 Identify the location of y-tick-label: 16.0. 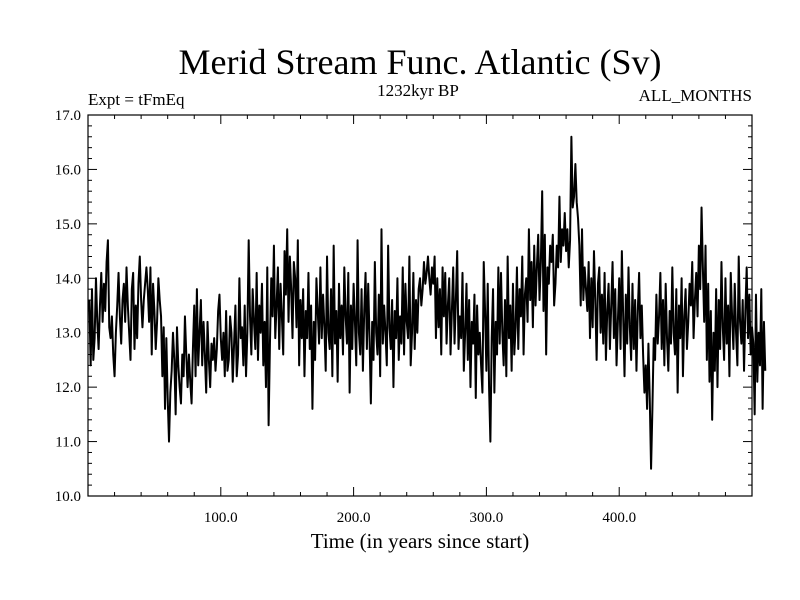
(68, 170).